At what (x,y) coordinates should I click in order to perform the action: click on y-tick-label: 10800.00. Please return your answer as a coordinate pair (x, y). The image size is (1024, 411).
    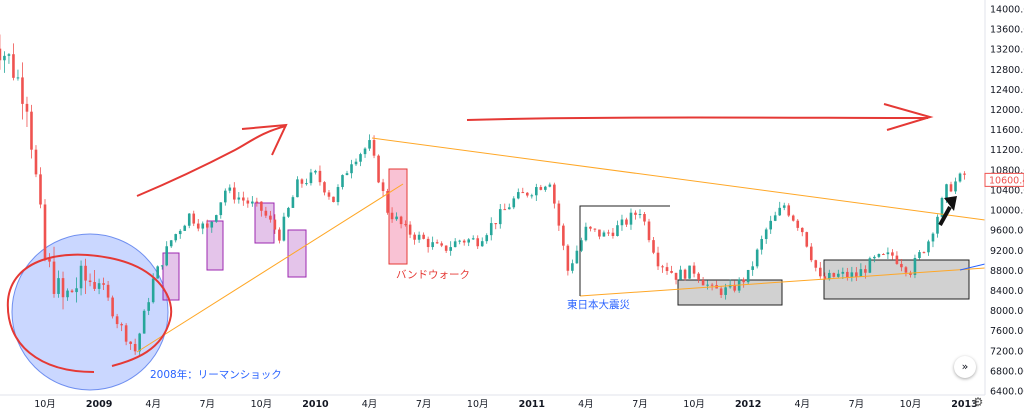
    Looking at the image, I should click on (1007, 170).